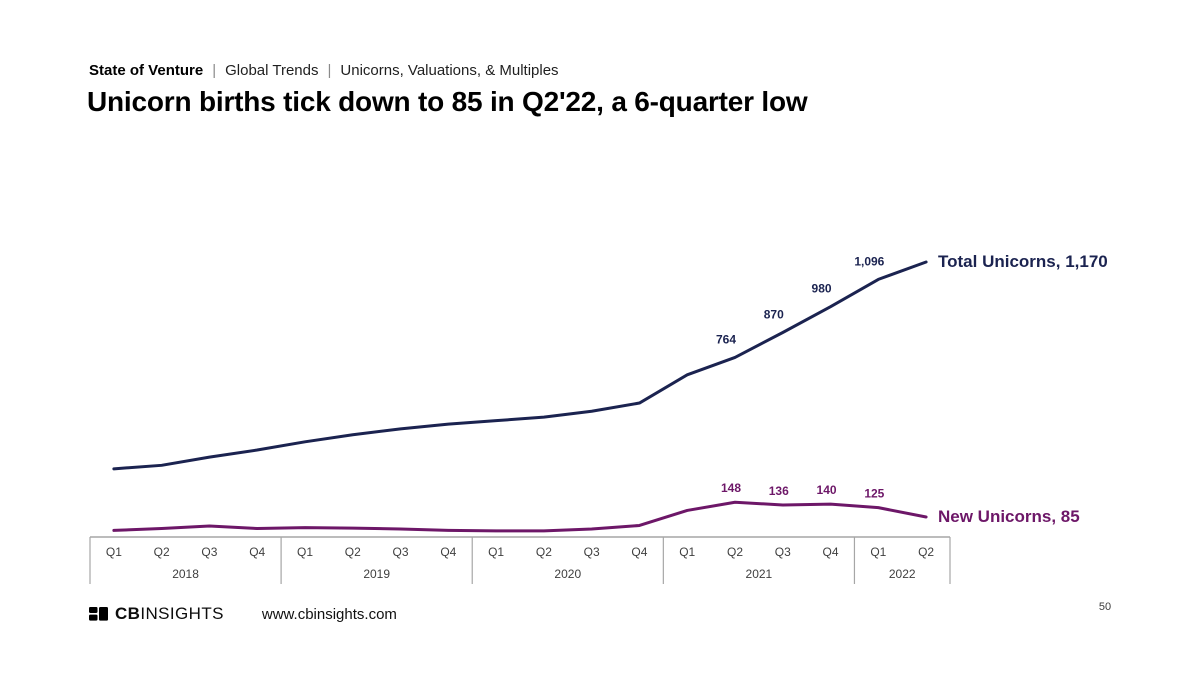 Image resolution: width=1200 pixels, height=674 pixels. Describe the element at coordinates (449, 70) in the screenshot. I see `breadcrumb-item-unicorns: Unicorns, Valuations, & Multiples` at that location.